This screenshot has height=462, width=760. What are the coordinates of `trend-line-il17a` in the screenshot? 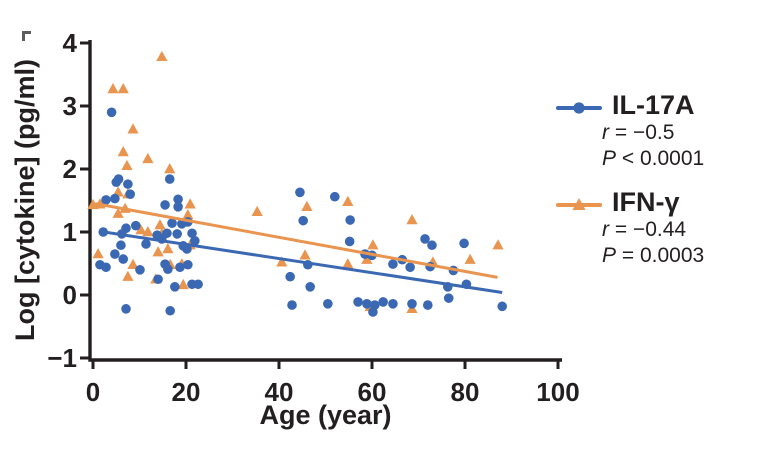 It's located at (301, 261).